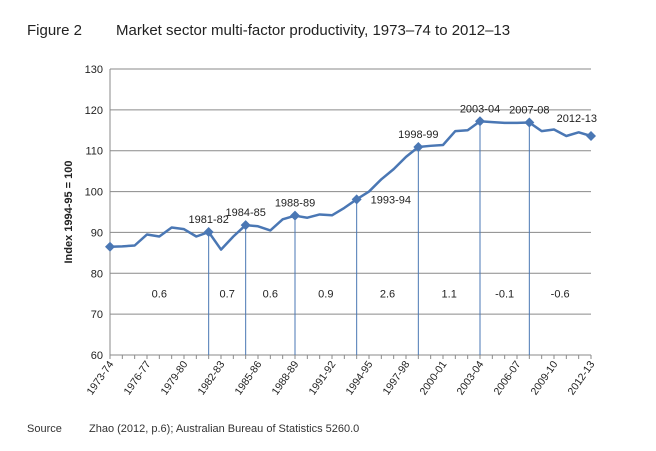  Describe the element at coordinates (175, 378) in the screenshot. I see `x-tick-label: 1979-80` at that location.